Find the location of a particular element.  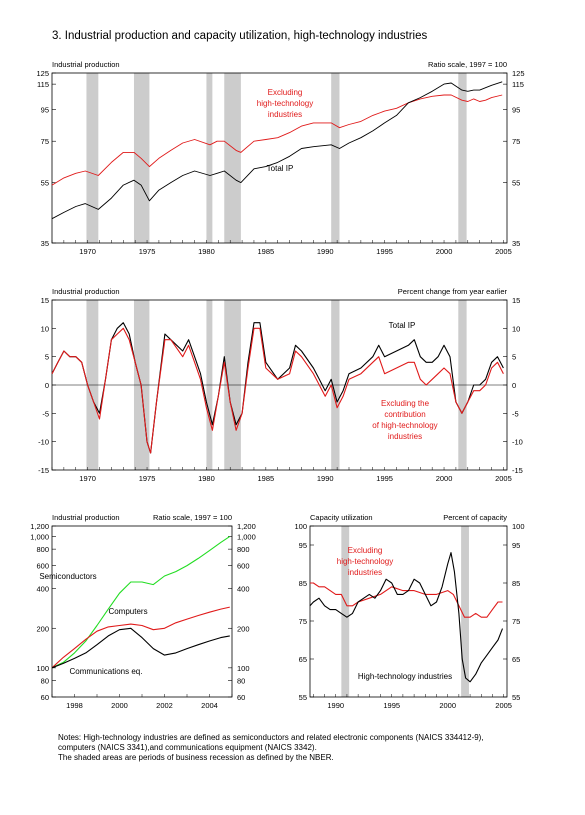

y-tick-label-left: 15 is located at coordinates (45, 300).